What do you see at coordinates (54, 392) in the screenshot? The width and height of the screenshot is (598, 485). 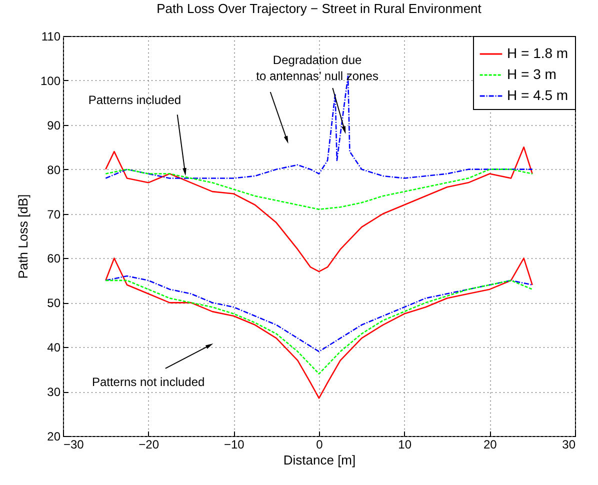 I see `y-tick-label: 30` at bounding box center [54, 392].